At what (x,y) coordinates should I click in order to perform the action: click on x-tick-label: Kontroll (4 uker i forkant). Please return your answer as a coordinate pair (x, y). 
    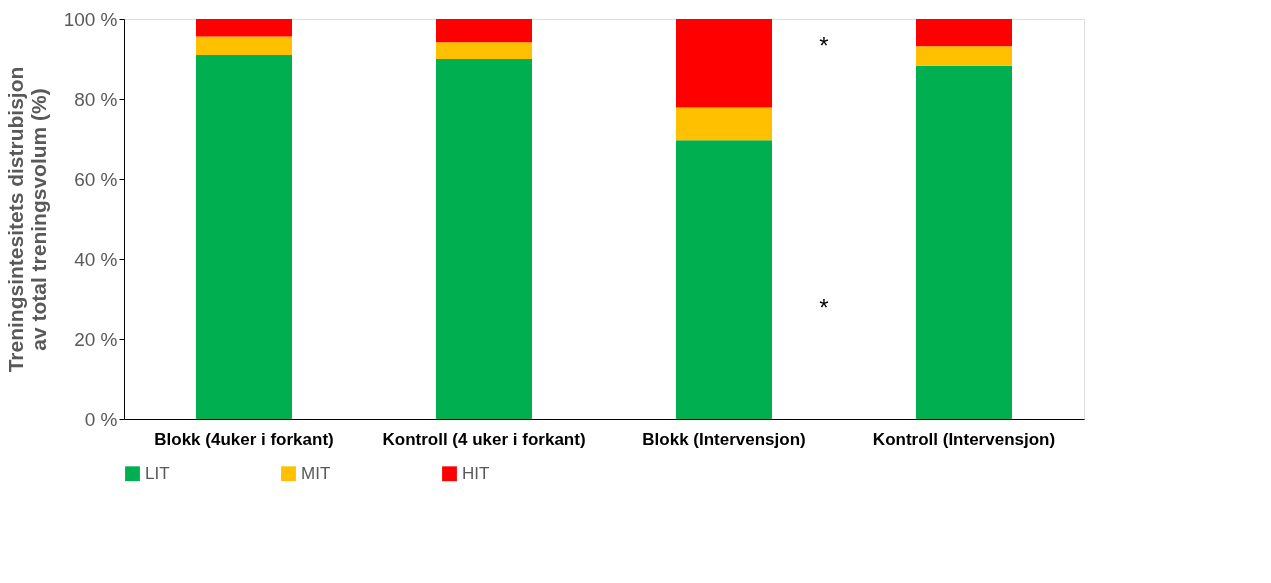
    Looking at the image, I should click on (484, 439).